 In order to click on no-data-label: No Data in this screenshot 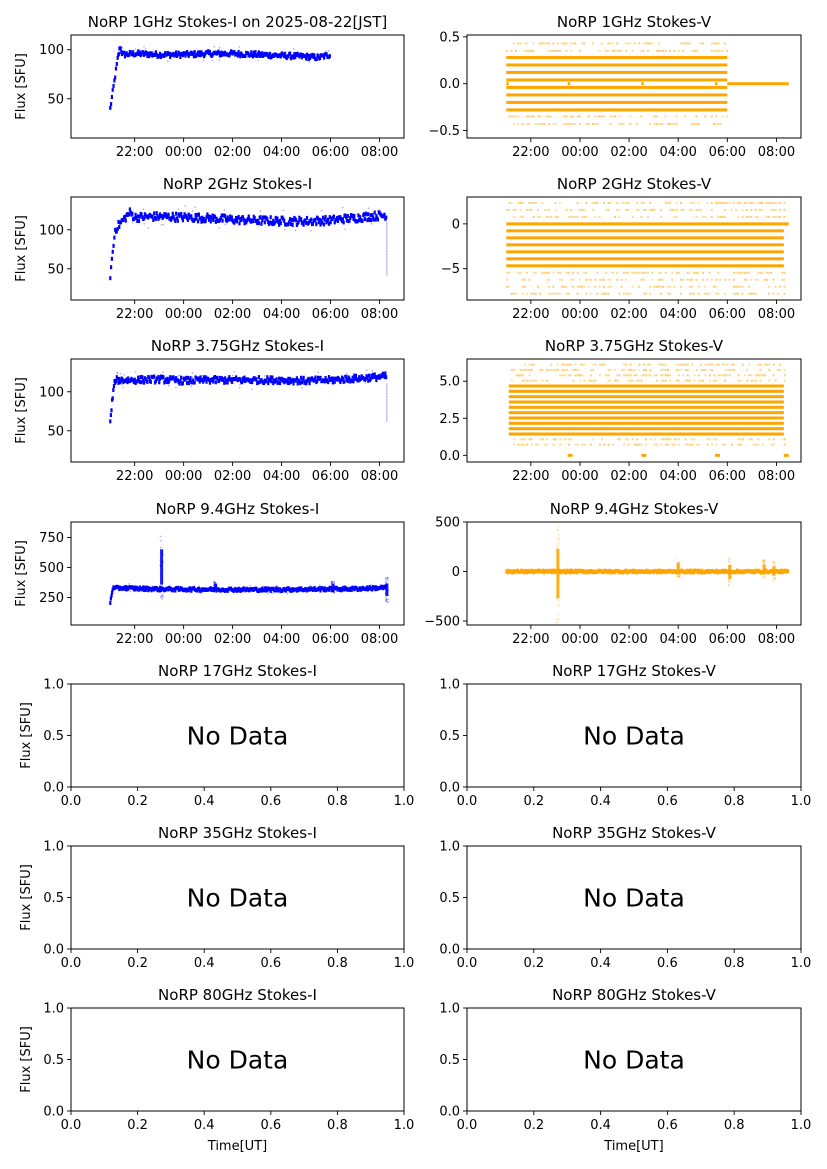, I will do `click(634, 736)`.